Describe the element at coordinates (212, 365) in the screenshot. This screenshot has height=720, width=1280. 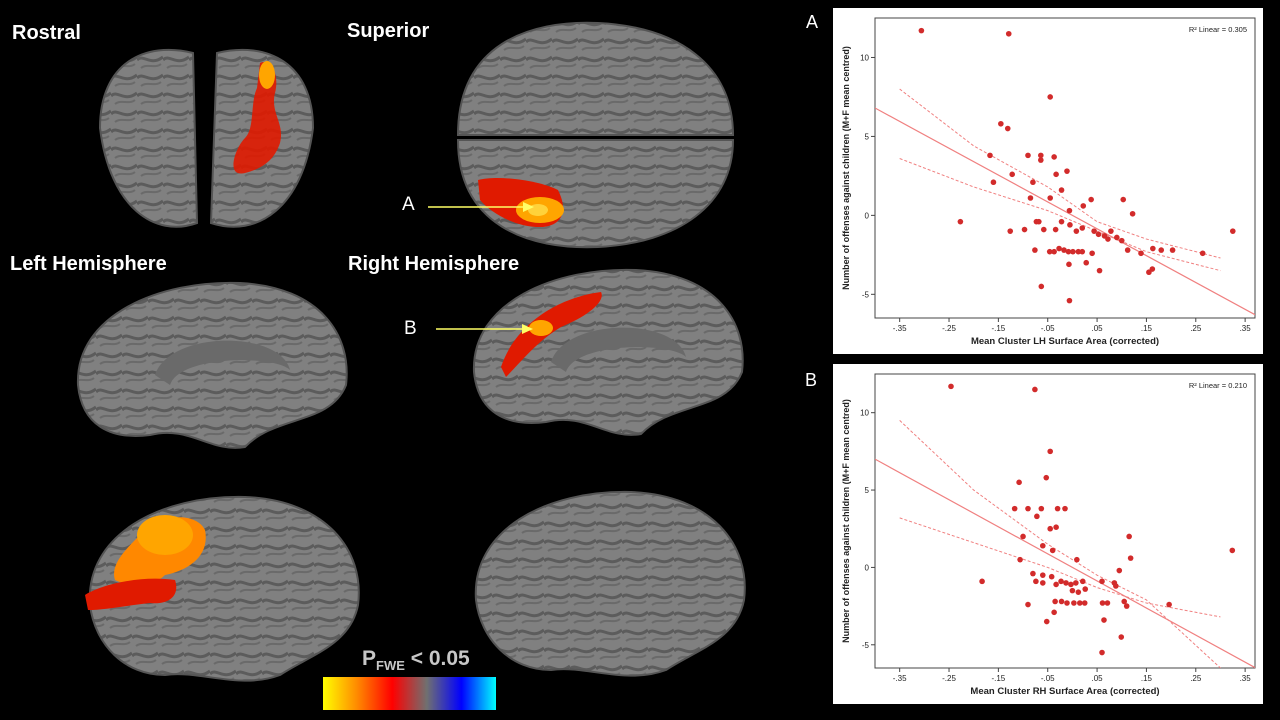
I see `brain-left-hemisphere-medial` at that location.